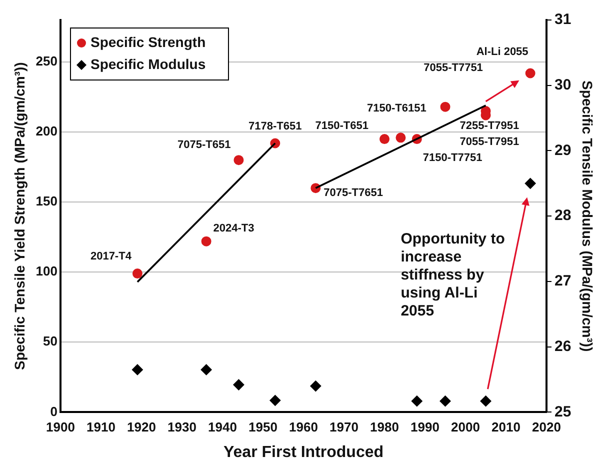 This screenshot has height=474, width=613. I want to click on x-tick-label: 1920, so click(141, 427).